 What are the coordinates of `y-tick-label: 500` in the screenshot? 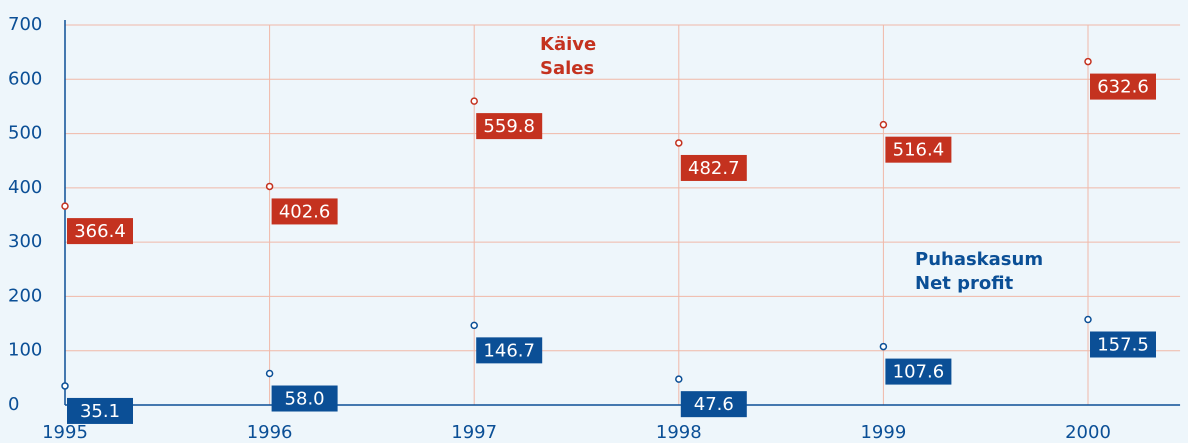 It's located at (25, 133).